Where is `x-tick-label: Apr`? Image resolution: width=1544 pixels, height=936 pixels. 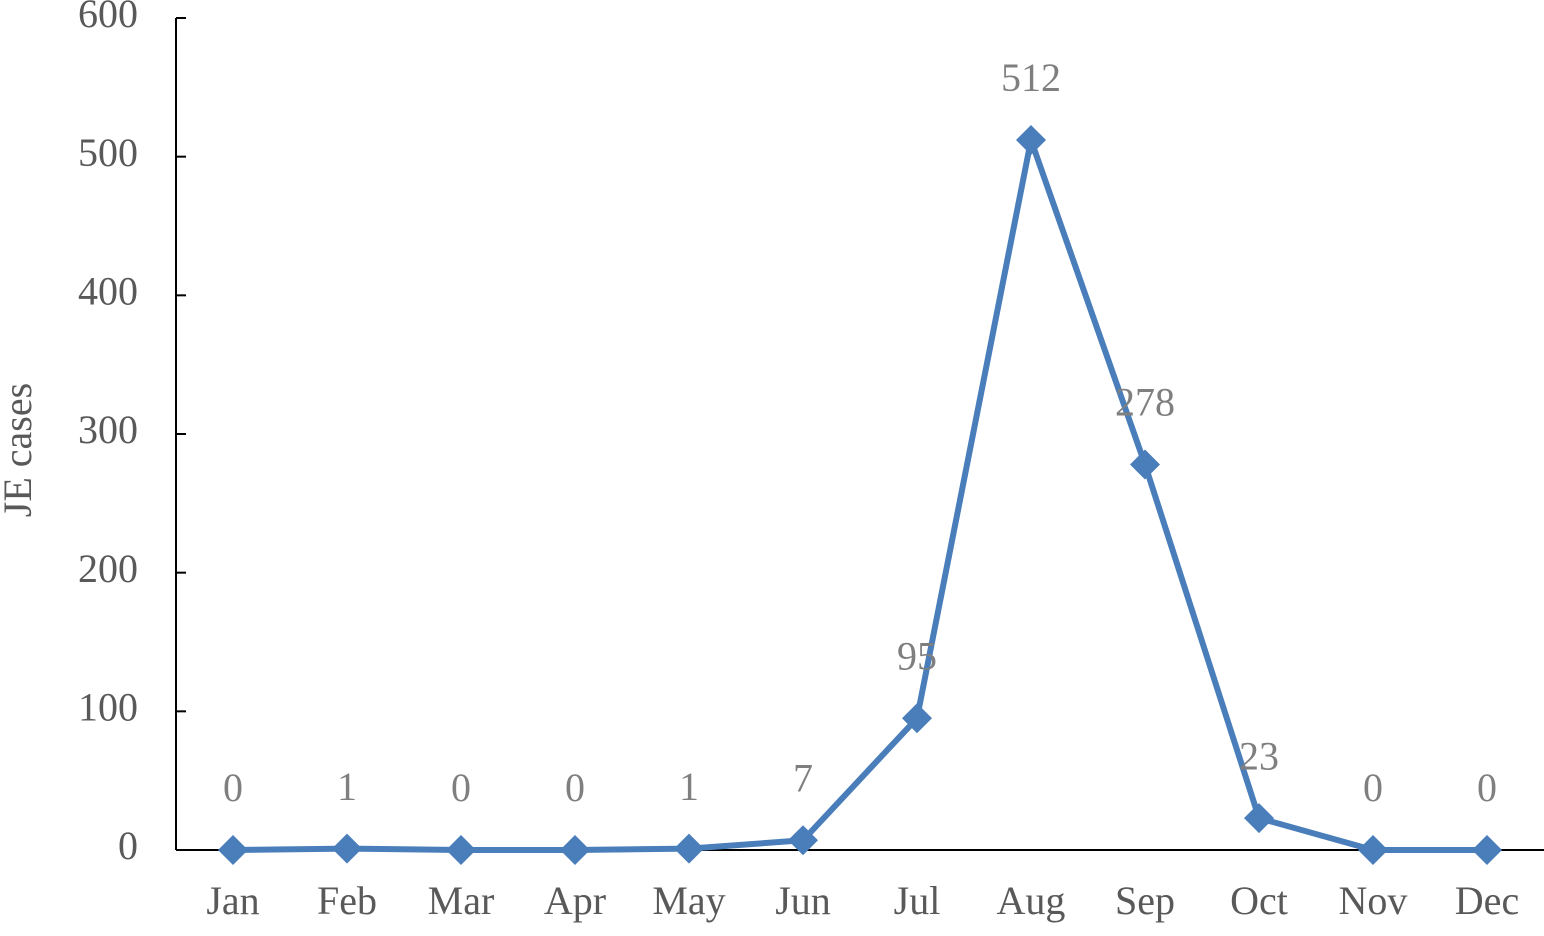
x-tick-label: Apr is located at coordinates (575, 900).